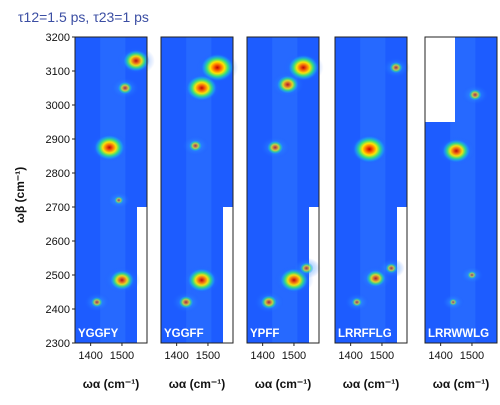  What do you see at coordinates (365, 334) in the screenshot?
I see `panel-label: LRRFFLG` at bounding box center [365, 334].